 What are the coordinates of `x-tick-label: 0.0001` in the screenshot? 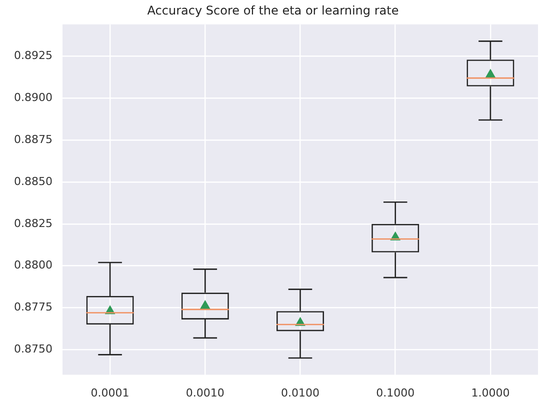 It's located at (110, 393).